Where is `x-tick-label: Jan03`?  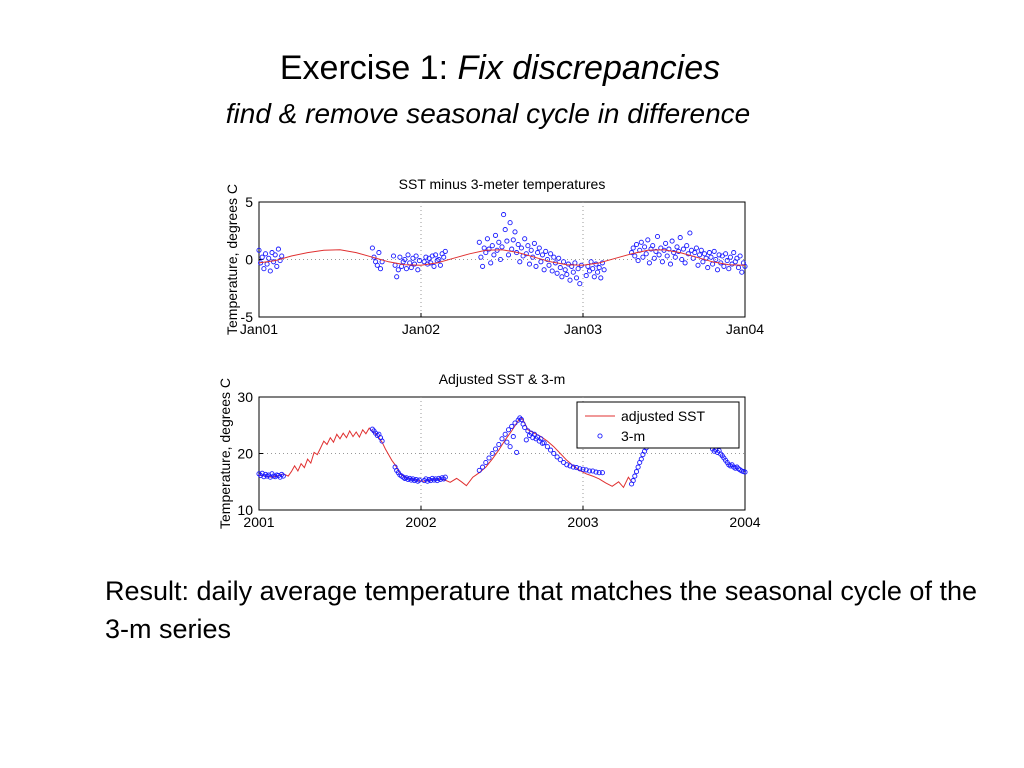
x-tick-label: Jan03 is located at coordinates (583, 329).